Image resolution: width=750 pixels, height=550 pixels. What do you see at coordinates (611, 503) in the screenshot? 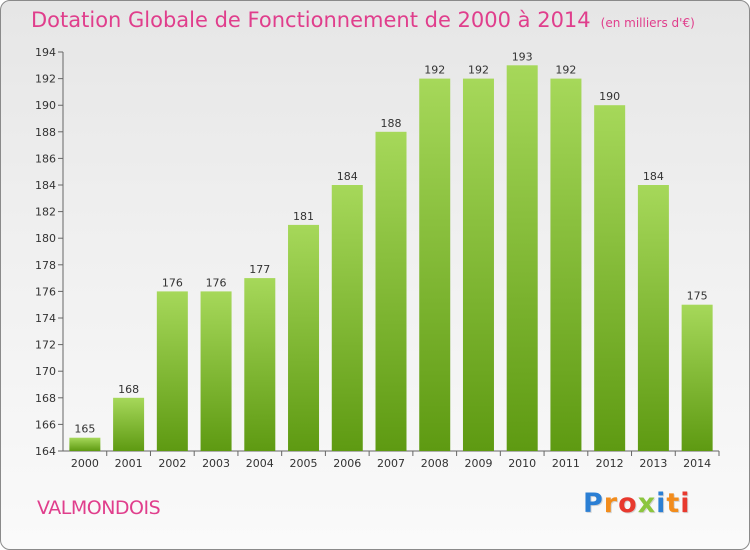
I see `logo-letter: r` at bounding box center [611, 503].